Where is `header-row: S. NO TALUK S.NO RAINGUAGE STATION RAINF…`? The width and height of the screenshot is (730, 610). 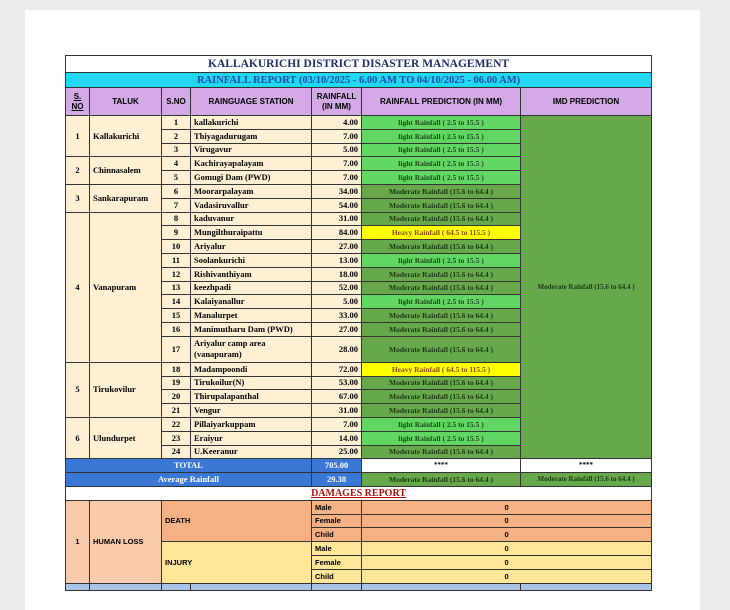 header-row: S. NO TALUK S.NO RAINGUAGE STATION RAINF… is located at coordinates (359, 101).